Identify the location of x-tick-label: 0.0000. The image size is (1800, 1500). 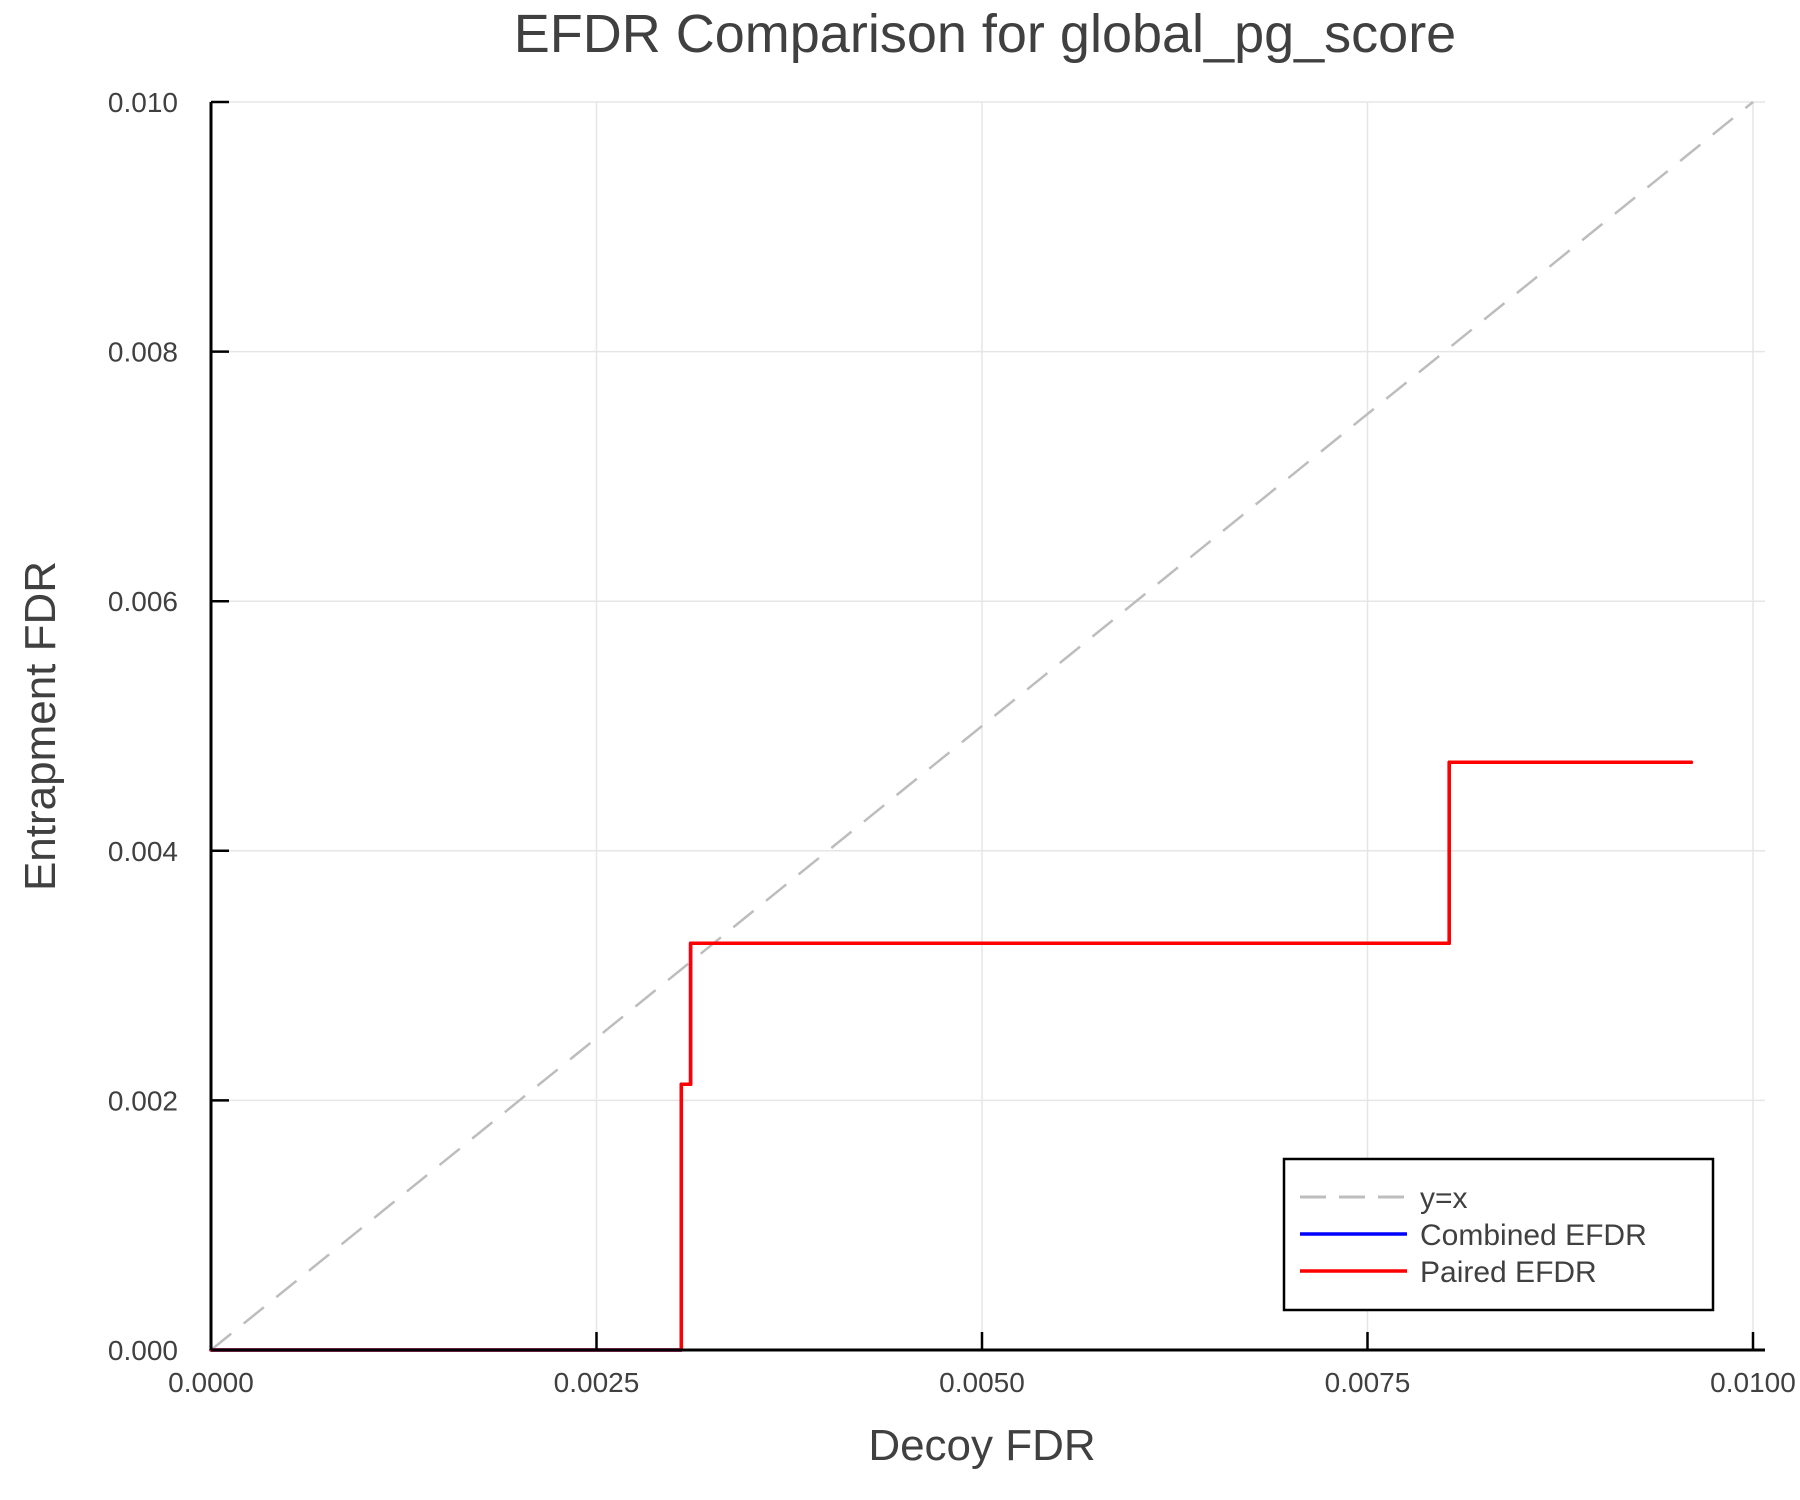
(211, 1382).